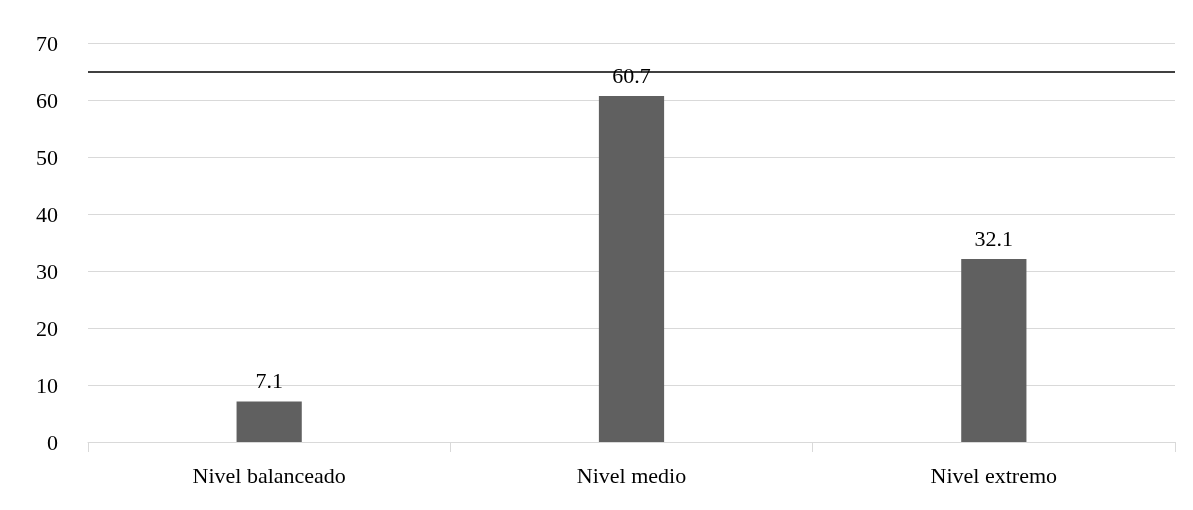  What do you see at coordinates (994, 475) in the screenshot?
I see `x-tick-label: Nivel extremo` at bounding box center [994, 475].